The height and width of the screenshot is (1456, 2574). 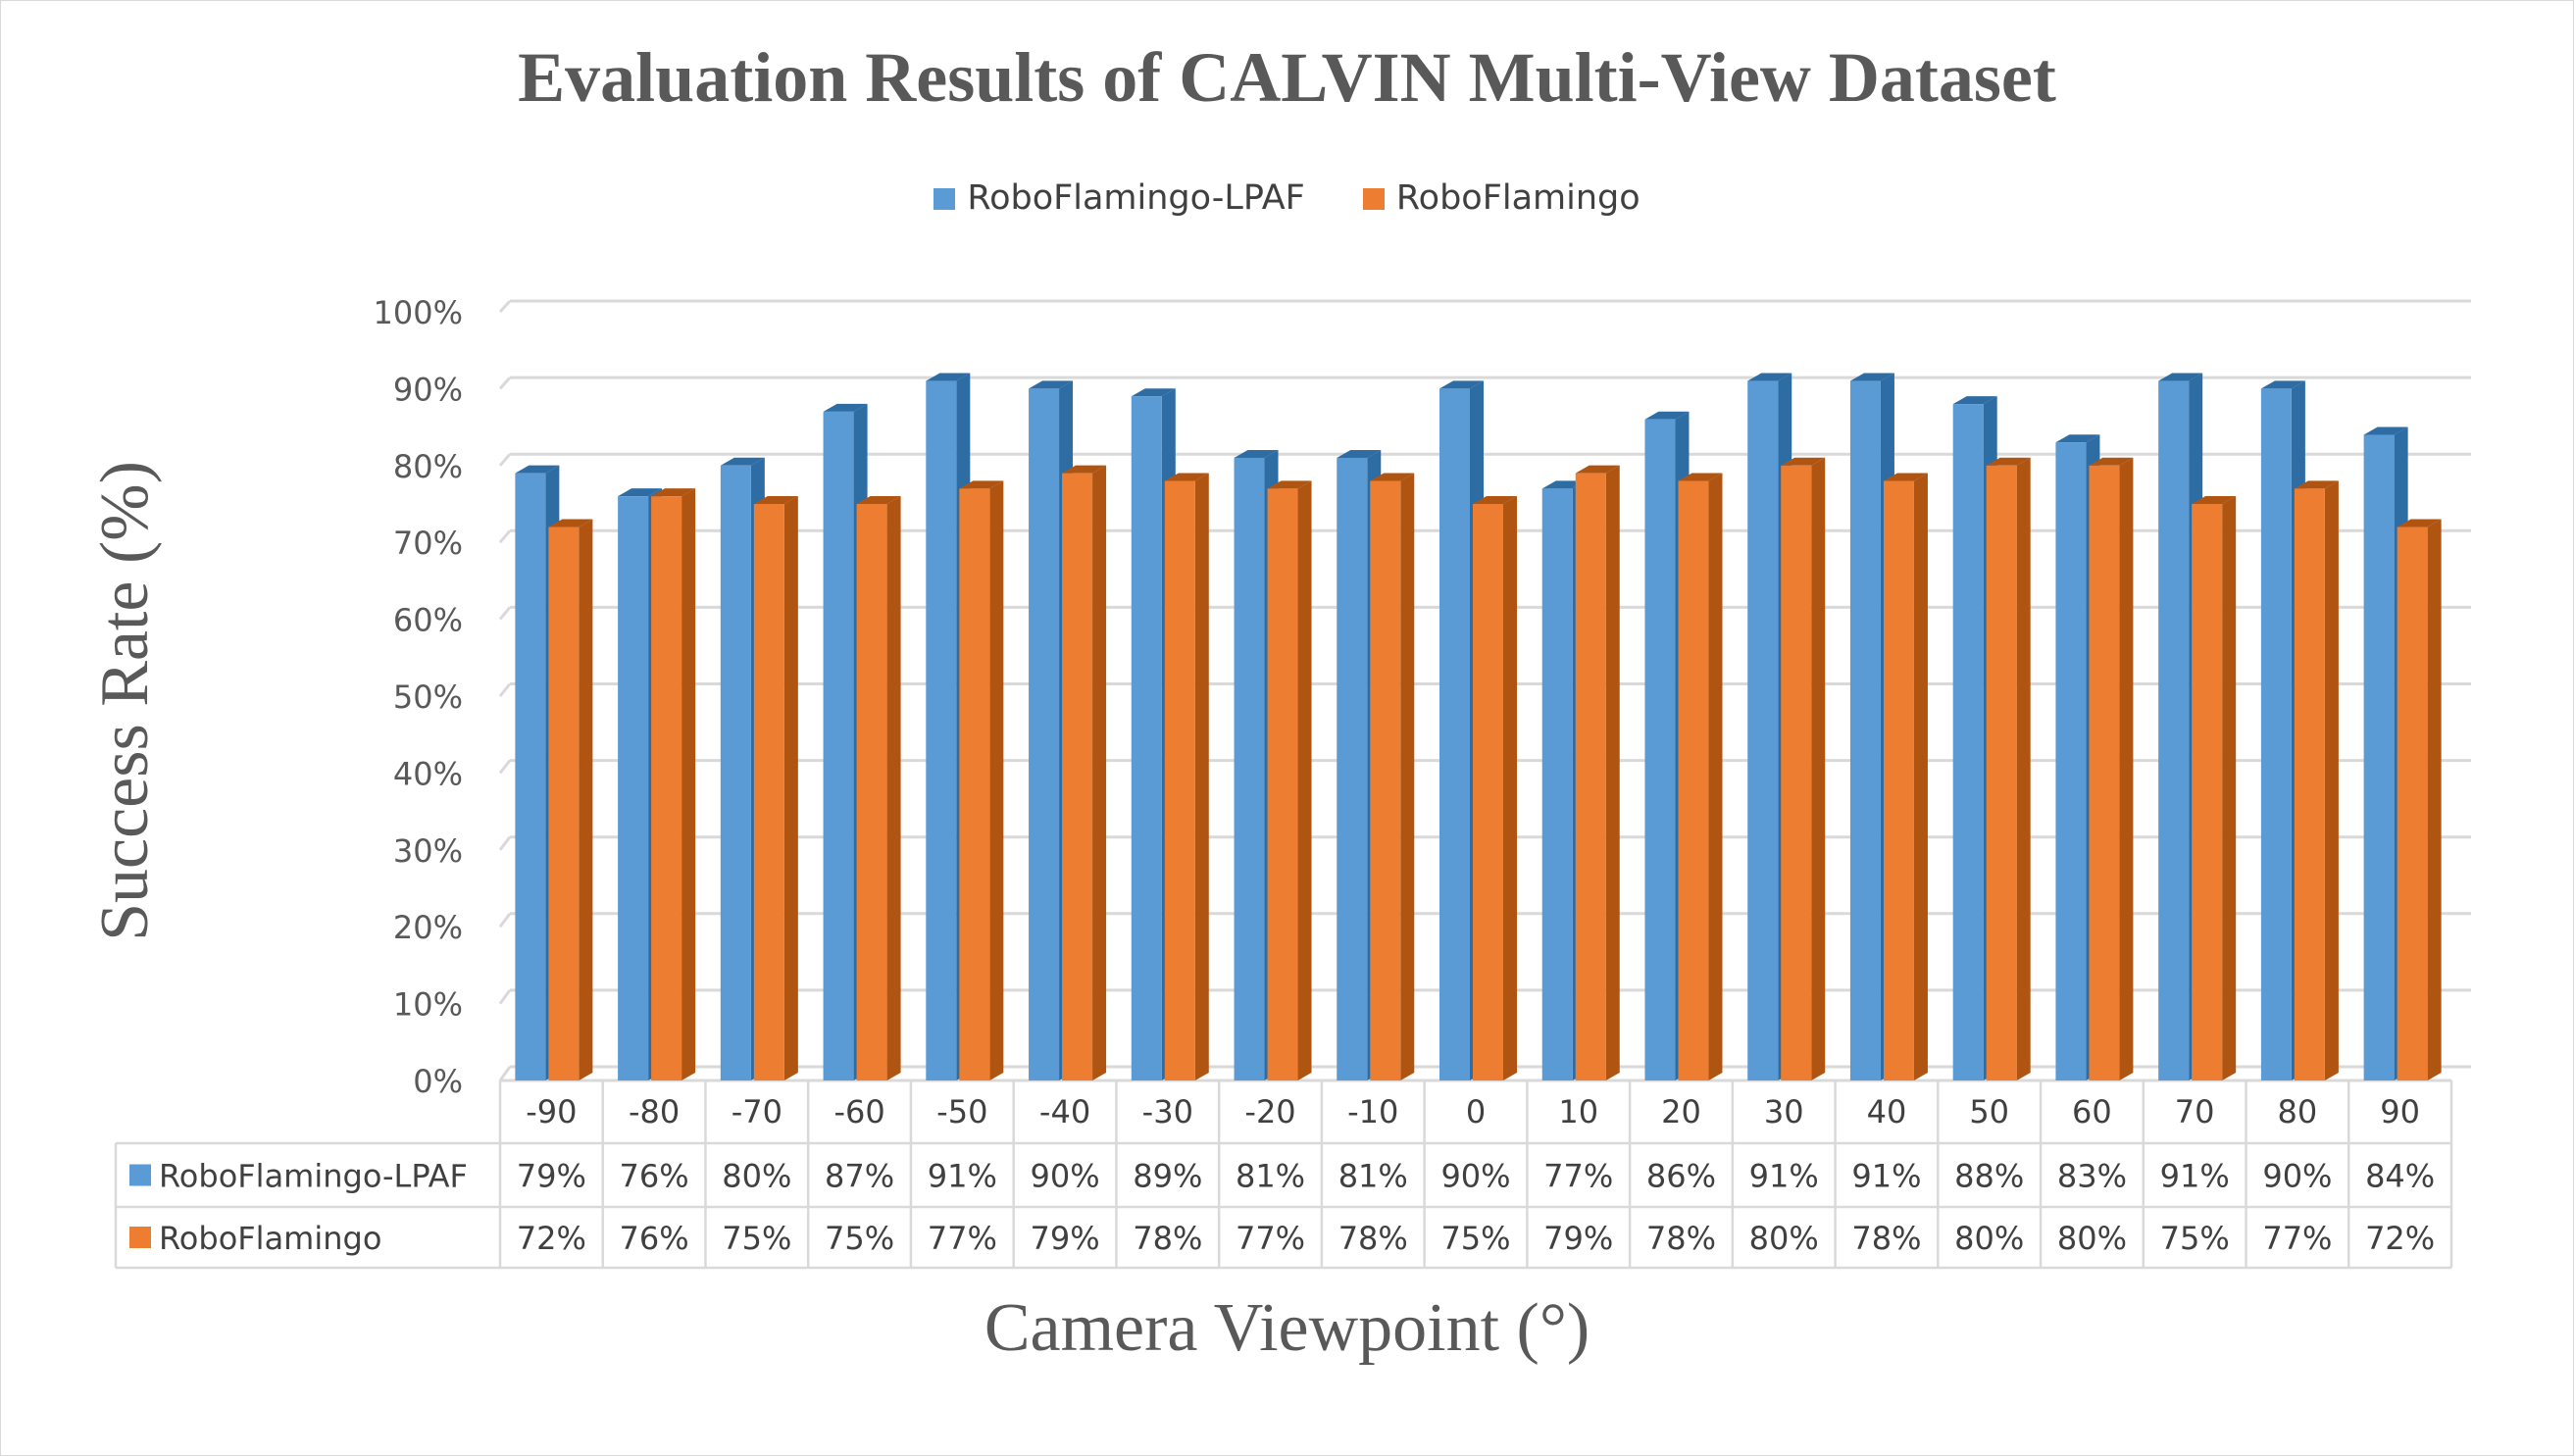 I want to click on x-tick-label: -90, so click(x=551, y=1111).